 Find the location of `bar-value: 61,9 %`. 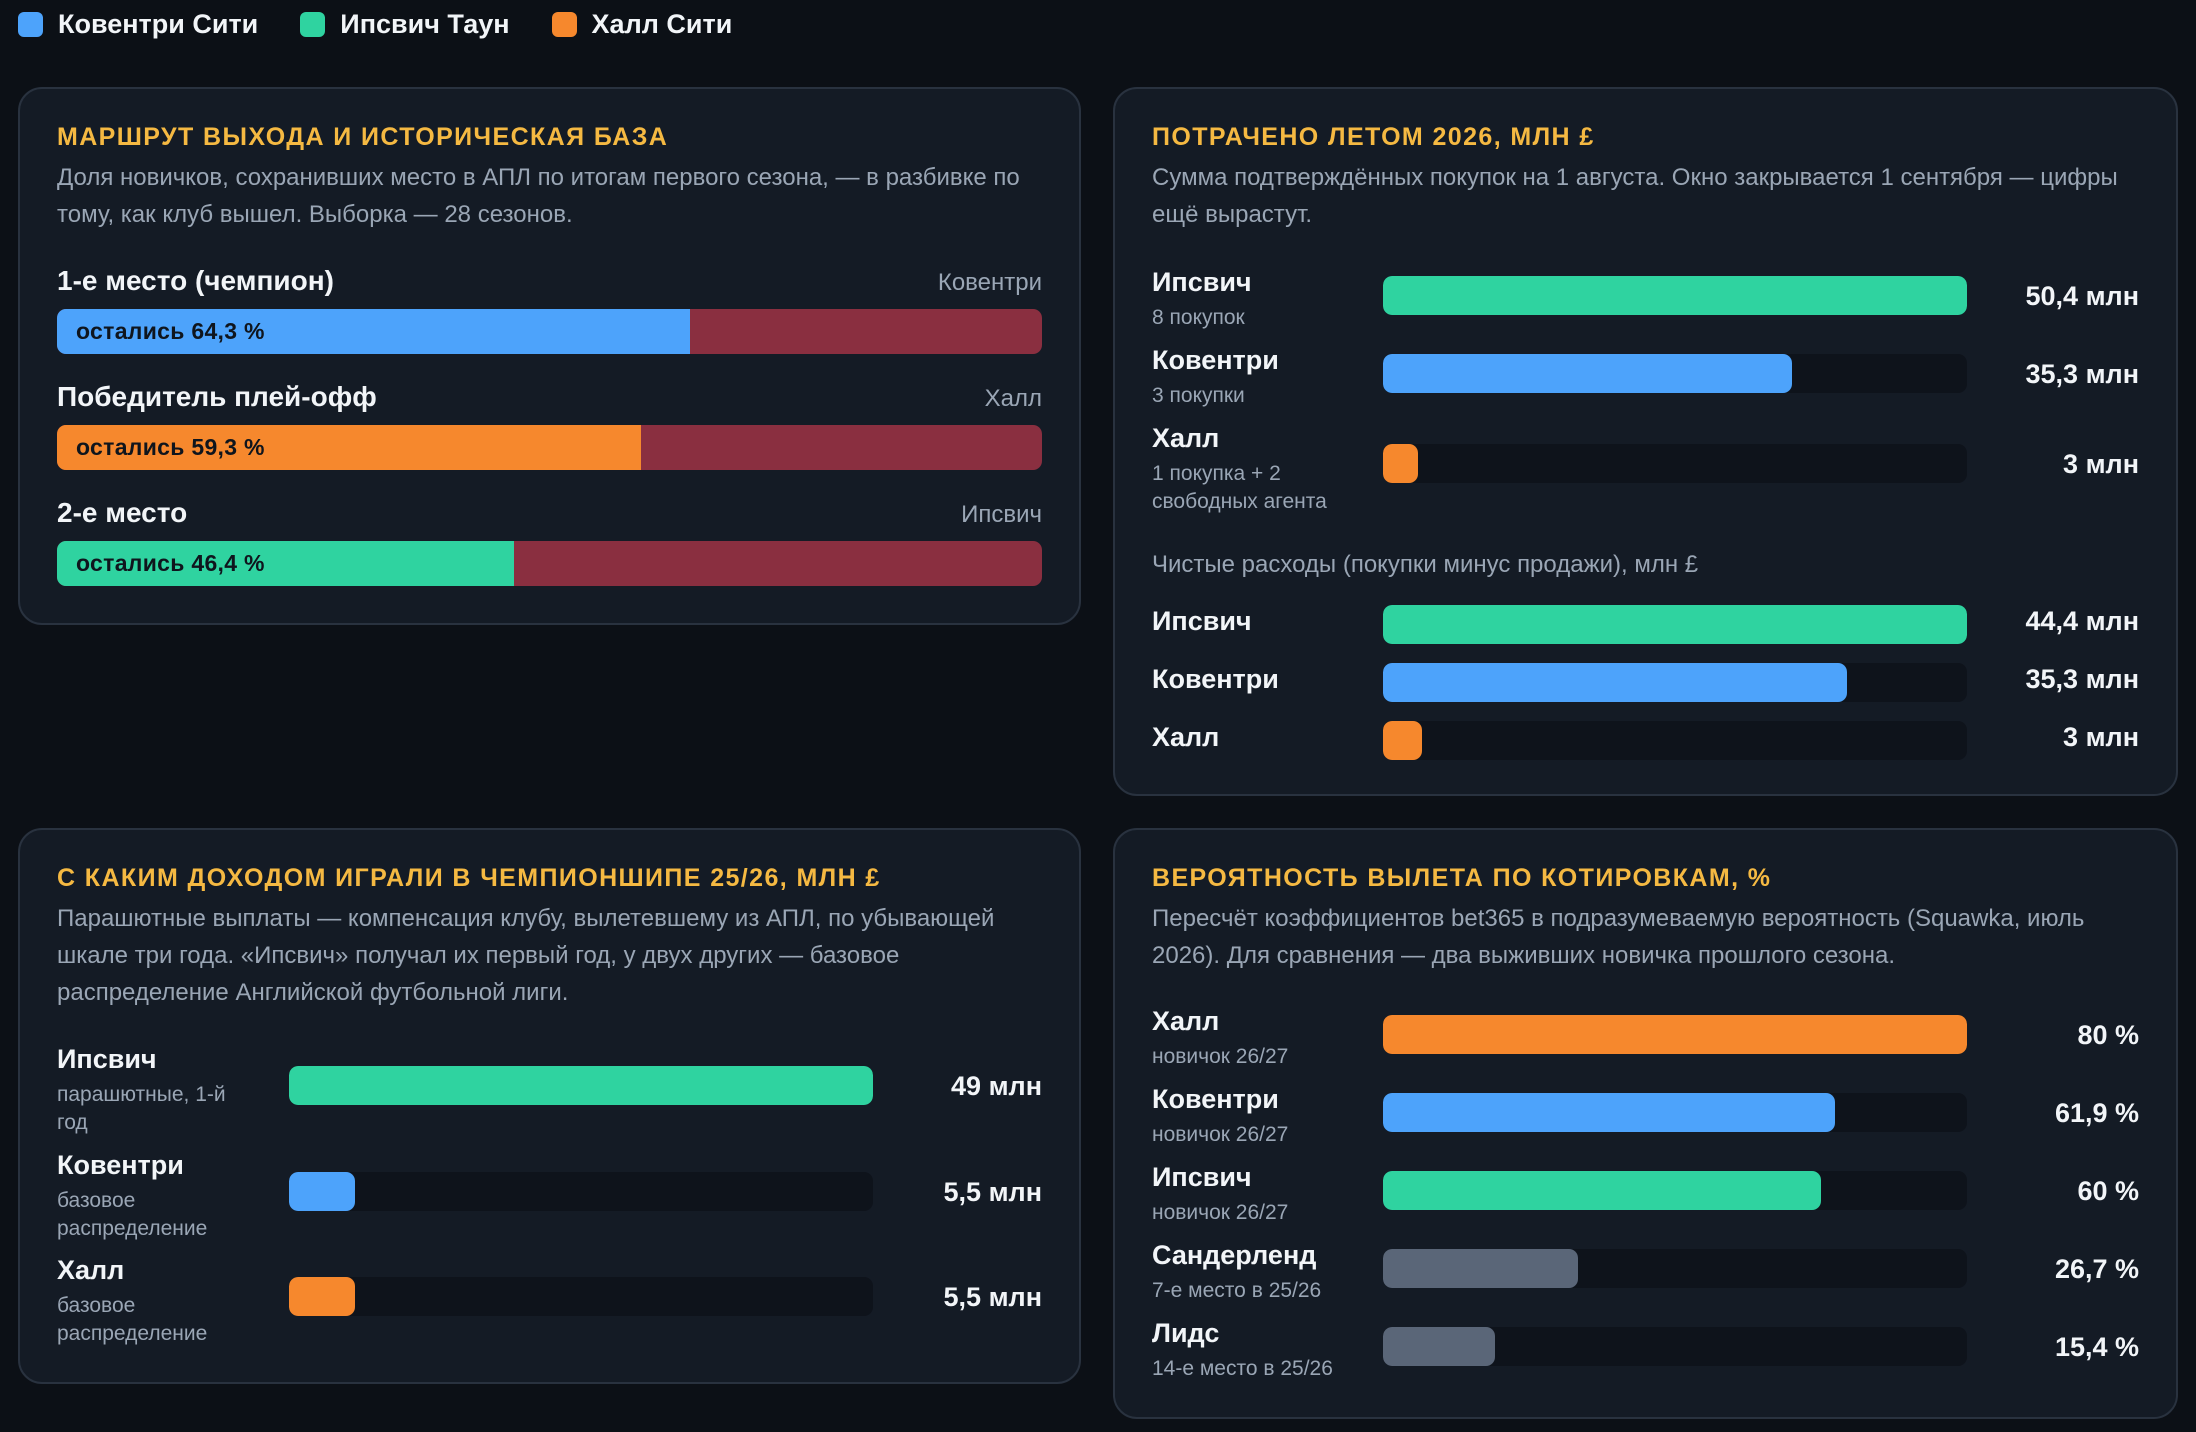

bar-value: 61,9 % is located at coordinates (2096, 1113).